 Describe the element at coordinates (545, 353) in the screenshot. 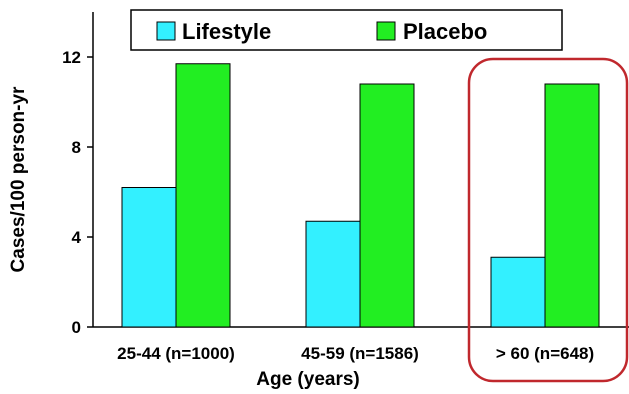

I see `x-tick-label: > 60 (n=648)` at that location.